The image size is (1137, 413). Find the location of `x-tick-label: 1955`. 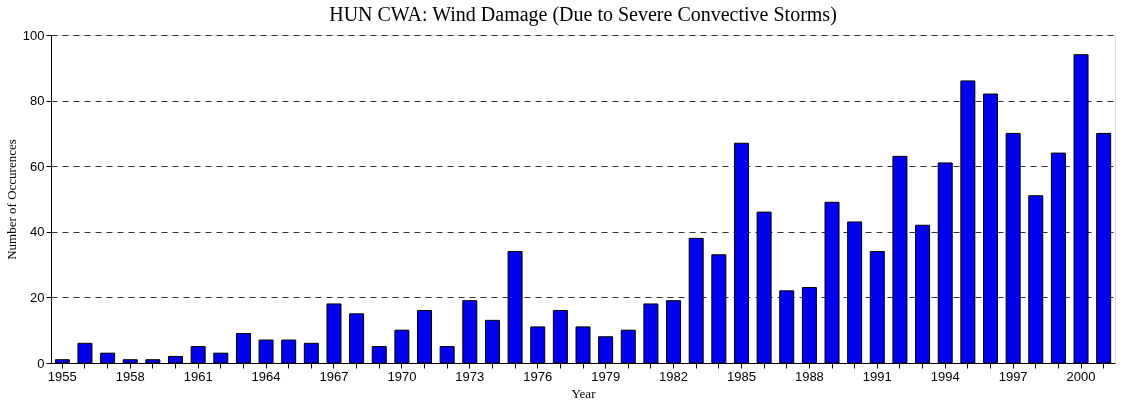

x-tick-label: 1955 is located at coordinates (62, 376).